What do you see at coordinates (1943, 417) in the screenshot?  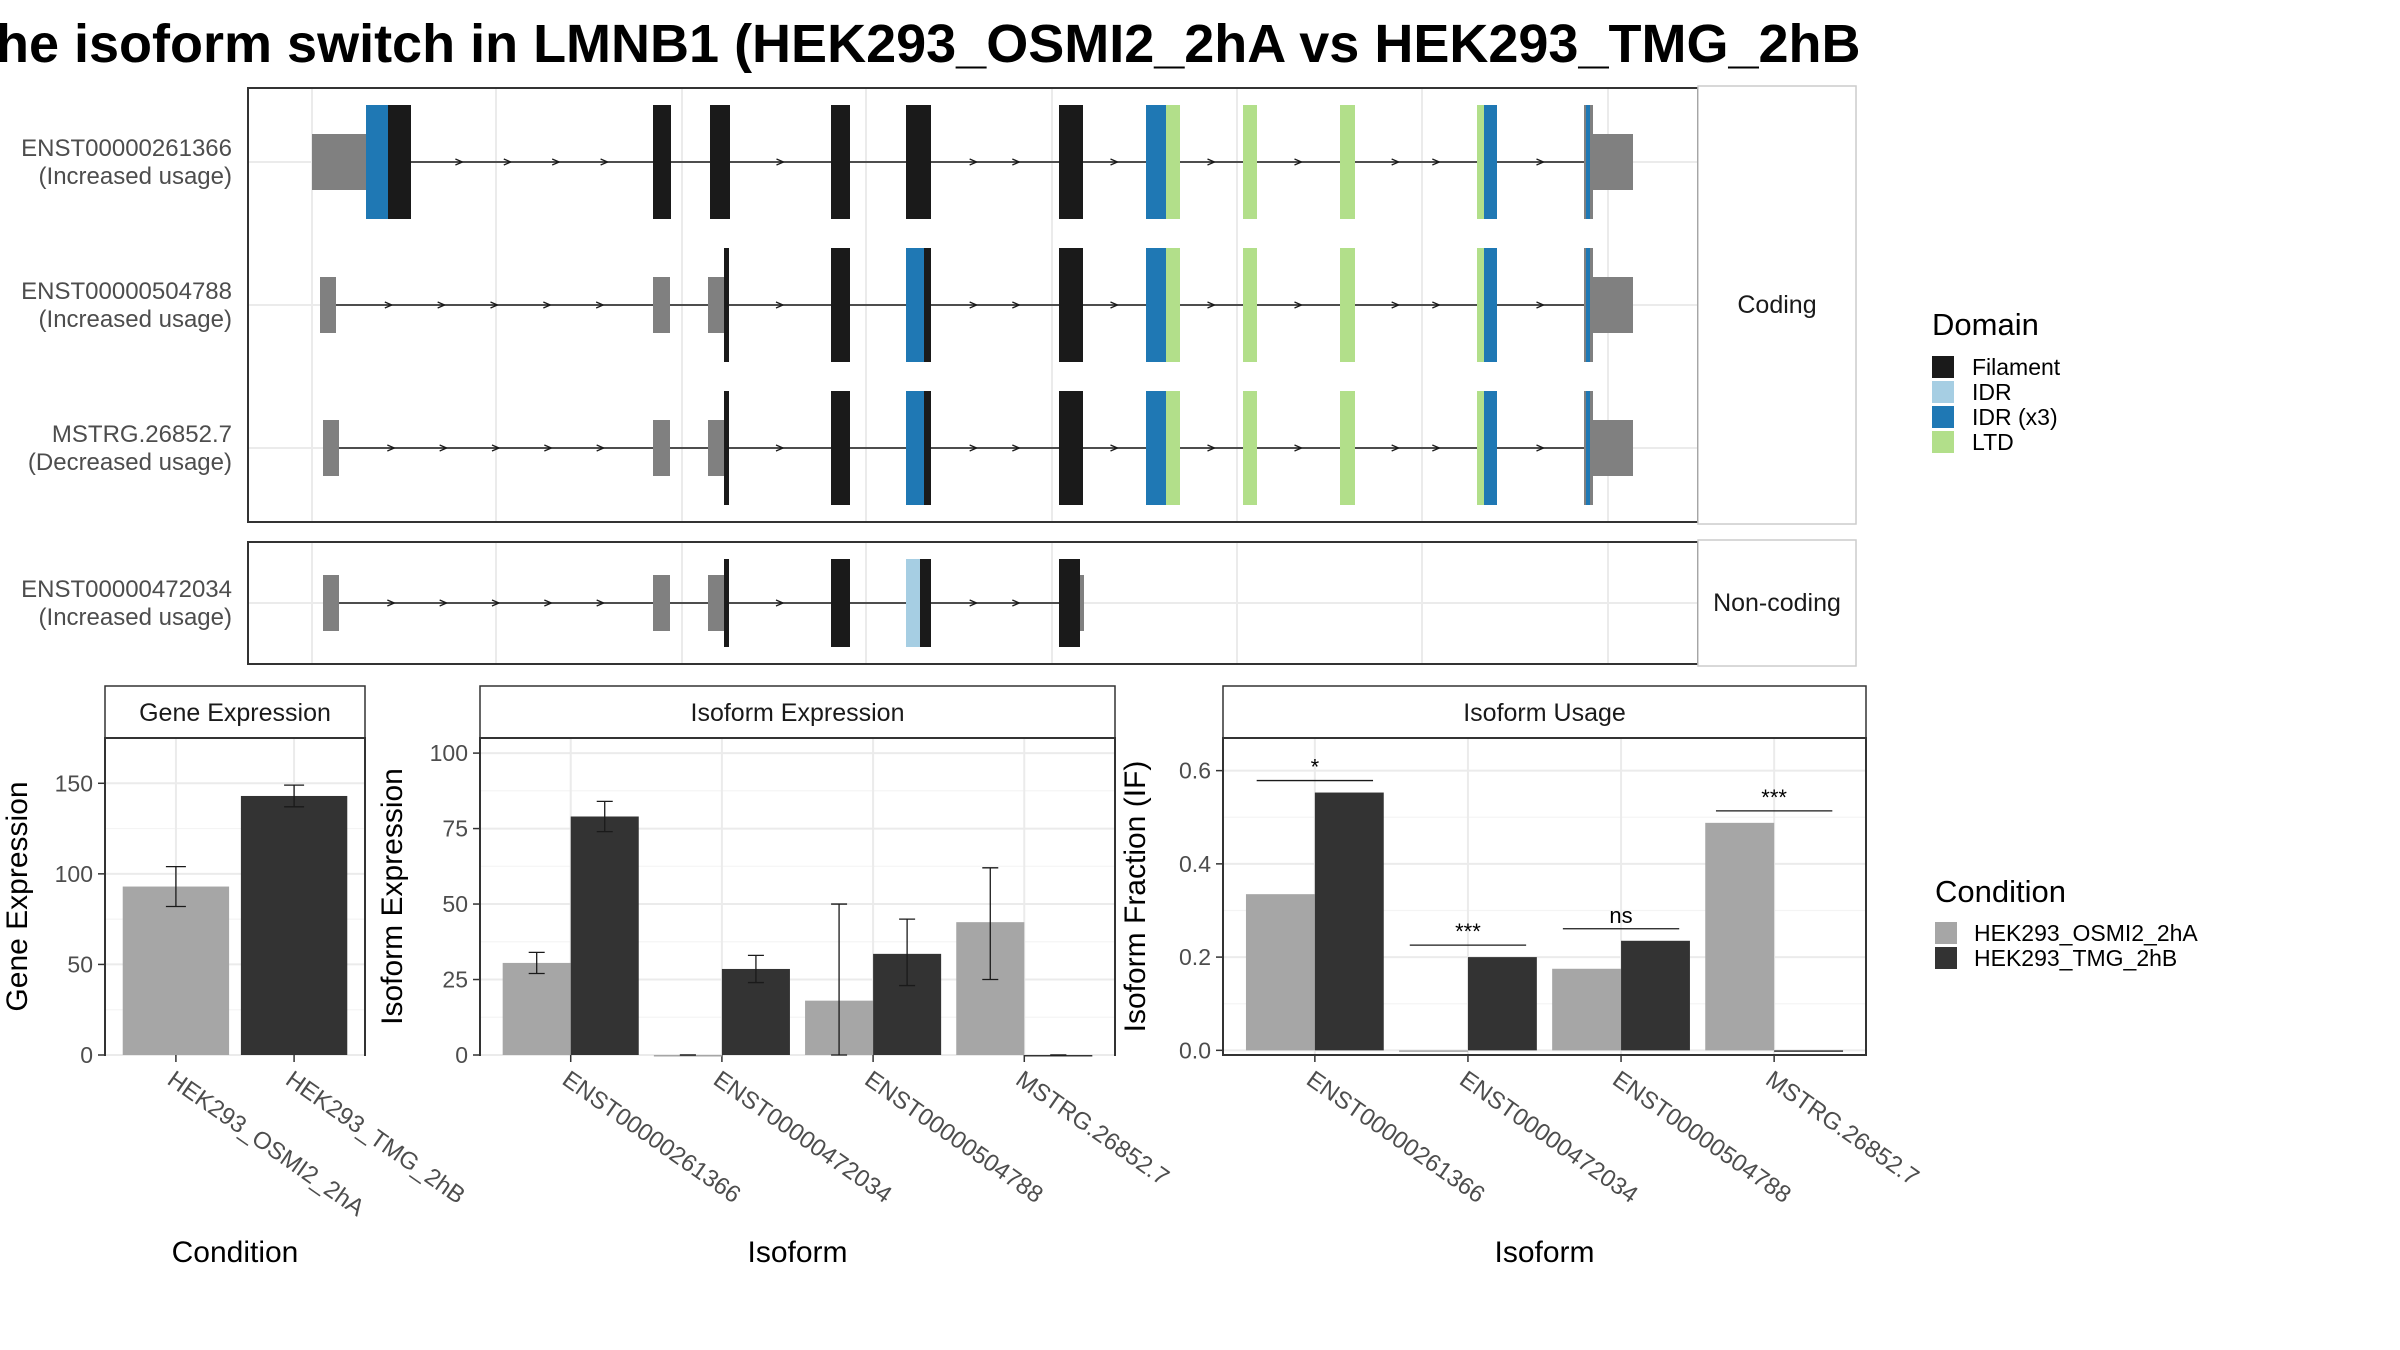 I see `domain-legend-swatch` at bounding box center [1943, 417].